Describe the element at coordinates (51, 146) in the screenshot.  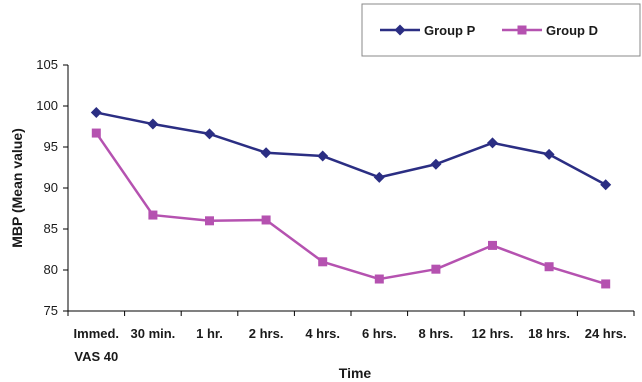
I see `y-tick-label: 95` at that location.